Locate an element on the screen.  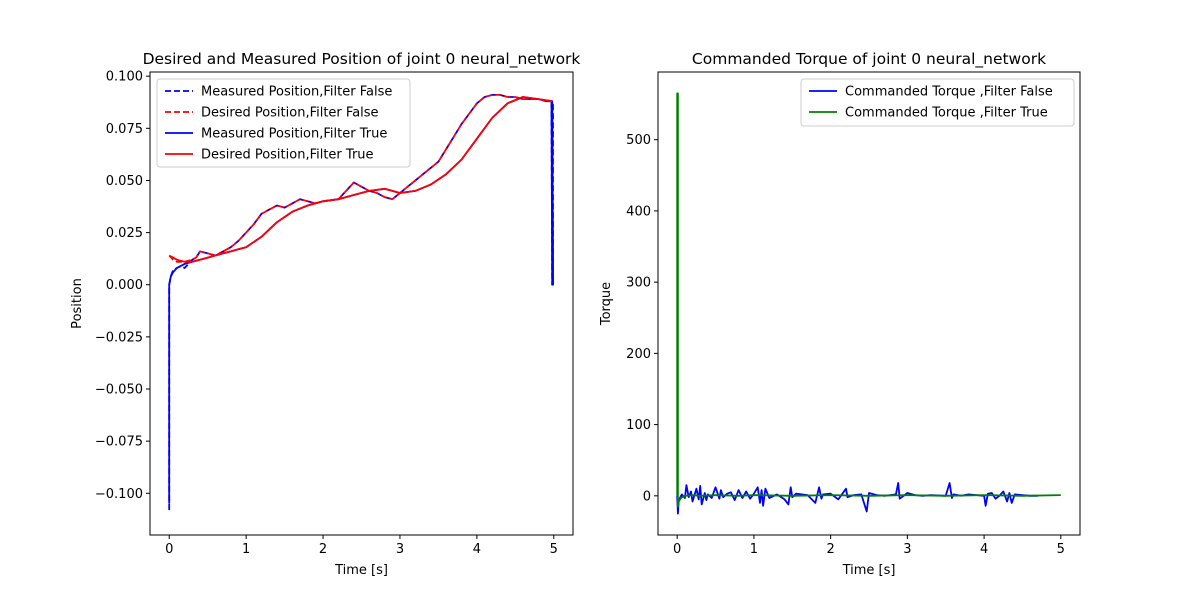
y-tick-label: 0.050 is located at coordinates (124, 181).